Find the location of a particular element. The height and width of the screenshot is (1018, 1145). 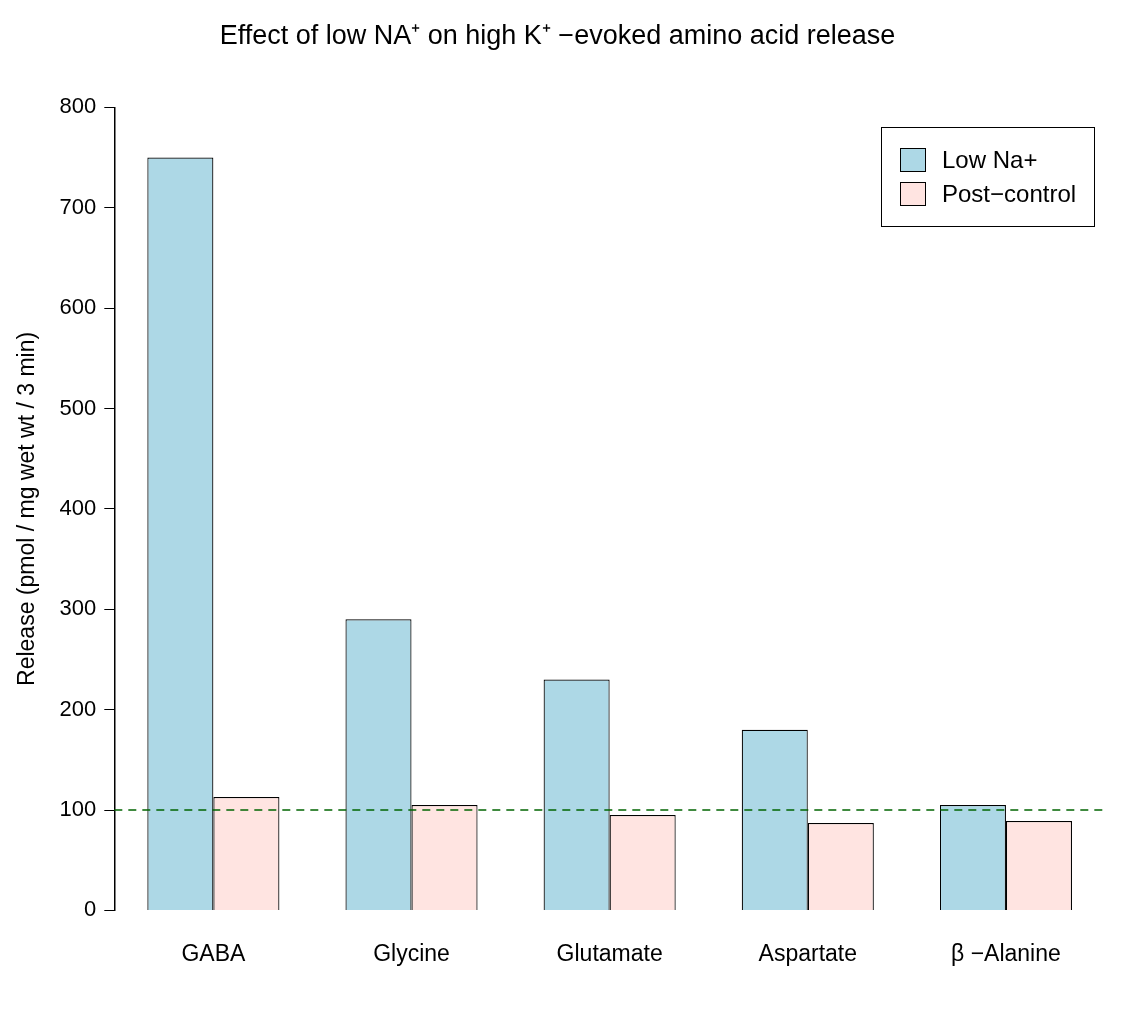

y-tick-label: 200 is located at coordinates (78, 708).